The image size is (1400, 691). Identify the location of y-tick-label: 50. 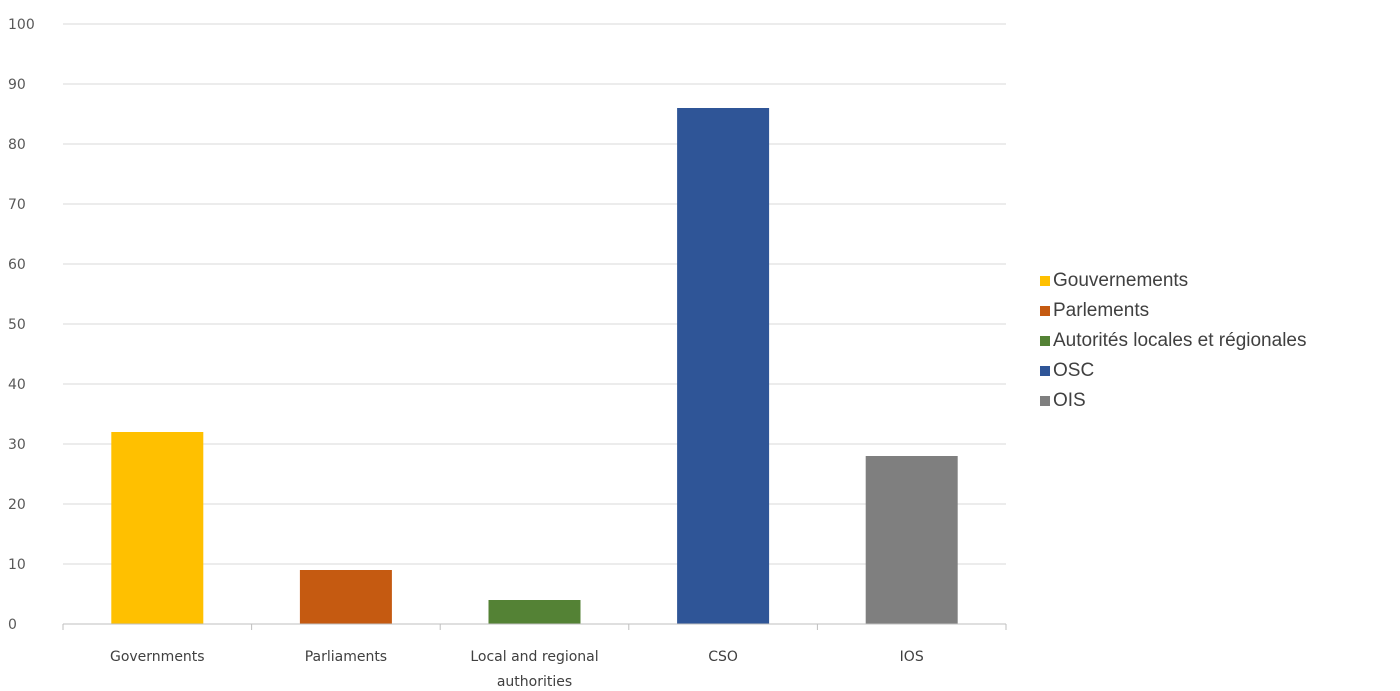
(17, 325).